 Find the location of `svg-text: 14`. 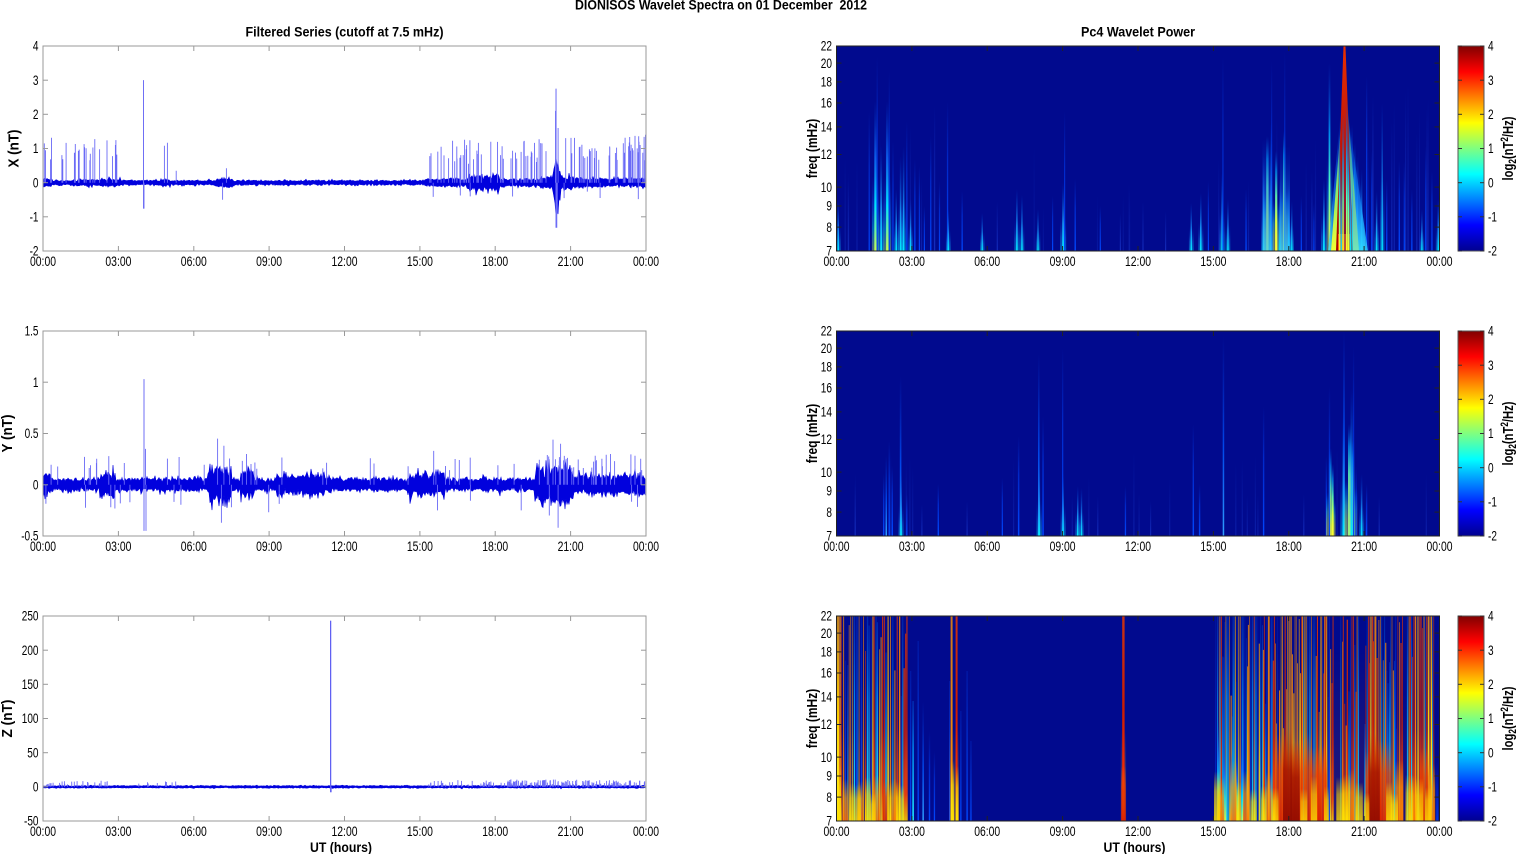

svg-text: 14 is located at coordinates (827, 697).